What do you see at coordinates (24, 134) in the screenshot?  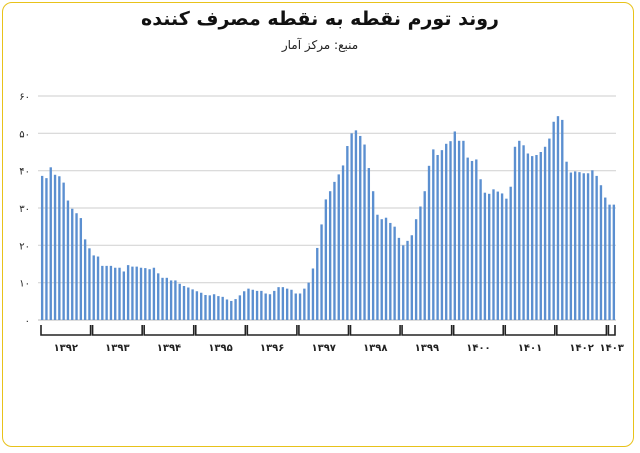 I see `y-tick-label: ۵۰` at bounding box center [24, 134].